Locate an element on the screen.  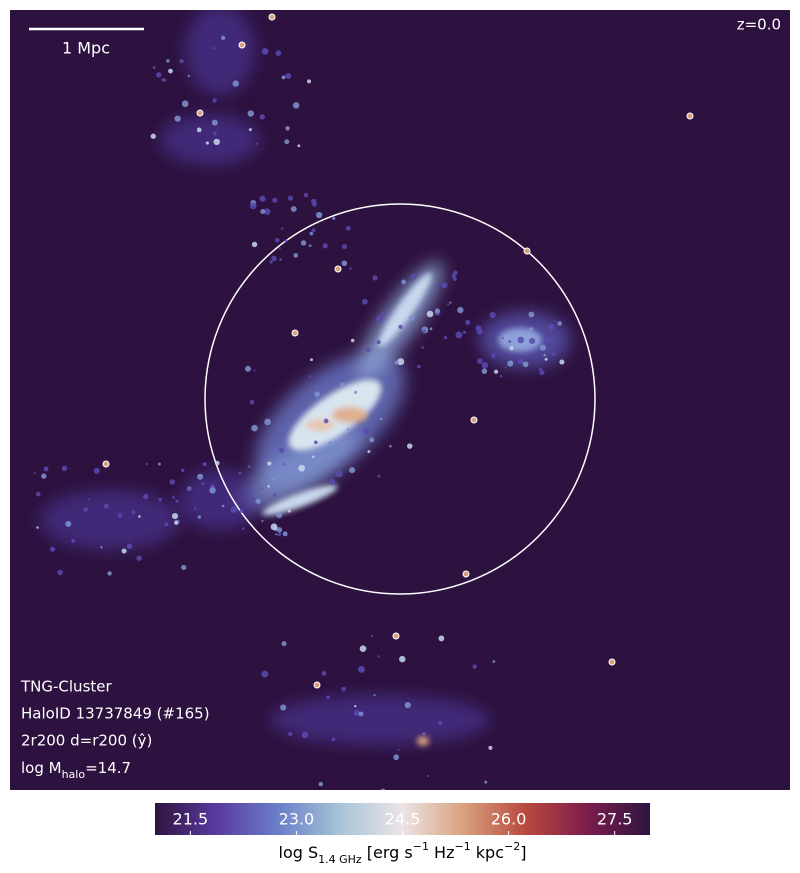
colorbar-gradient is located at coordinates (402, 819).